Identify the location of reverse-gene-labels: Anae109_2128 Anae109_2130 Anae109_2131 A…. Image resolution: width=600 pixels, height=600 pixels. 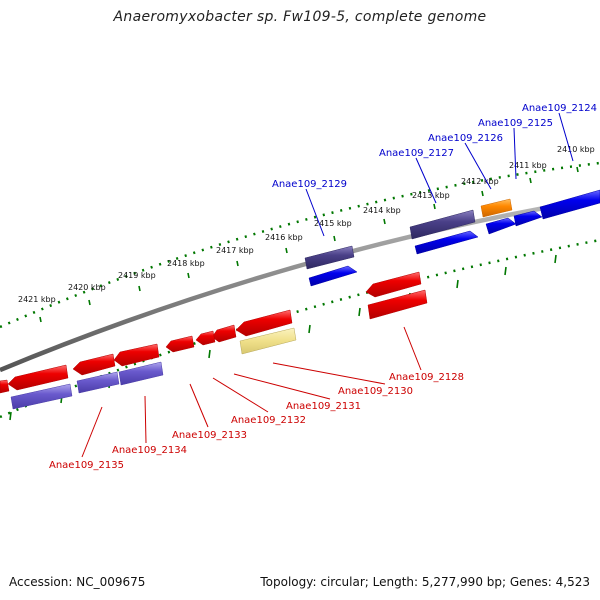
(256, 421).